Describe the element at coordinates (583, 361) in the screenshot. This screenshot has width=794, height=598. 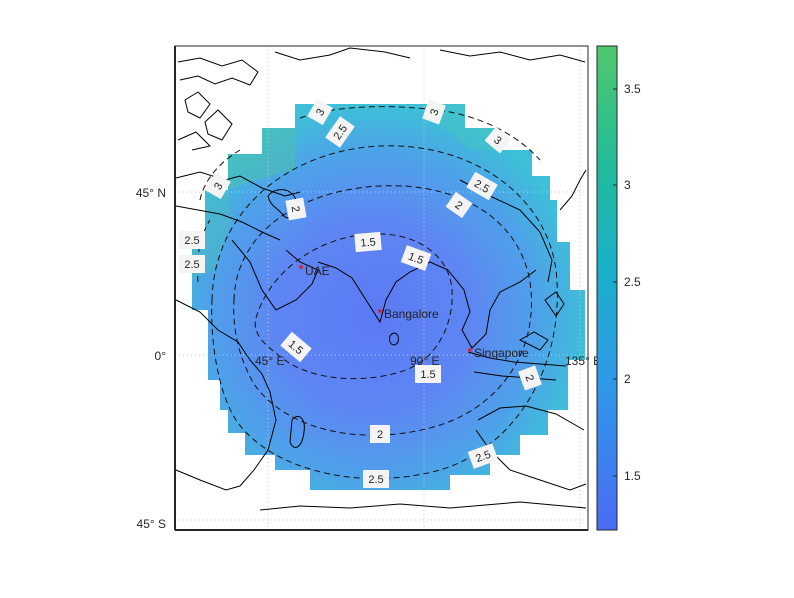
I see `lon-tick-135e: 135° E` at that location.